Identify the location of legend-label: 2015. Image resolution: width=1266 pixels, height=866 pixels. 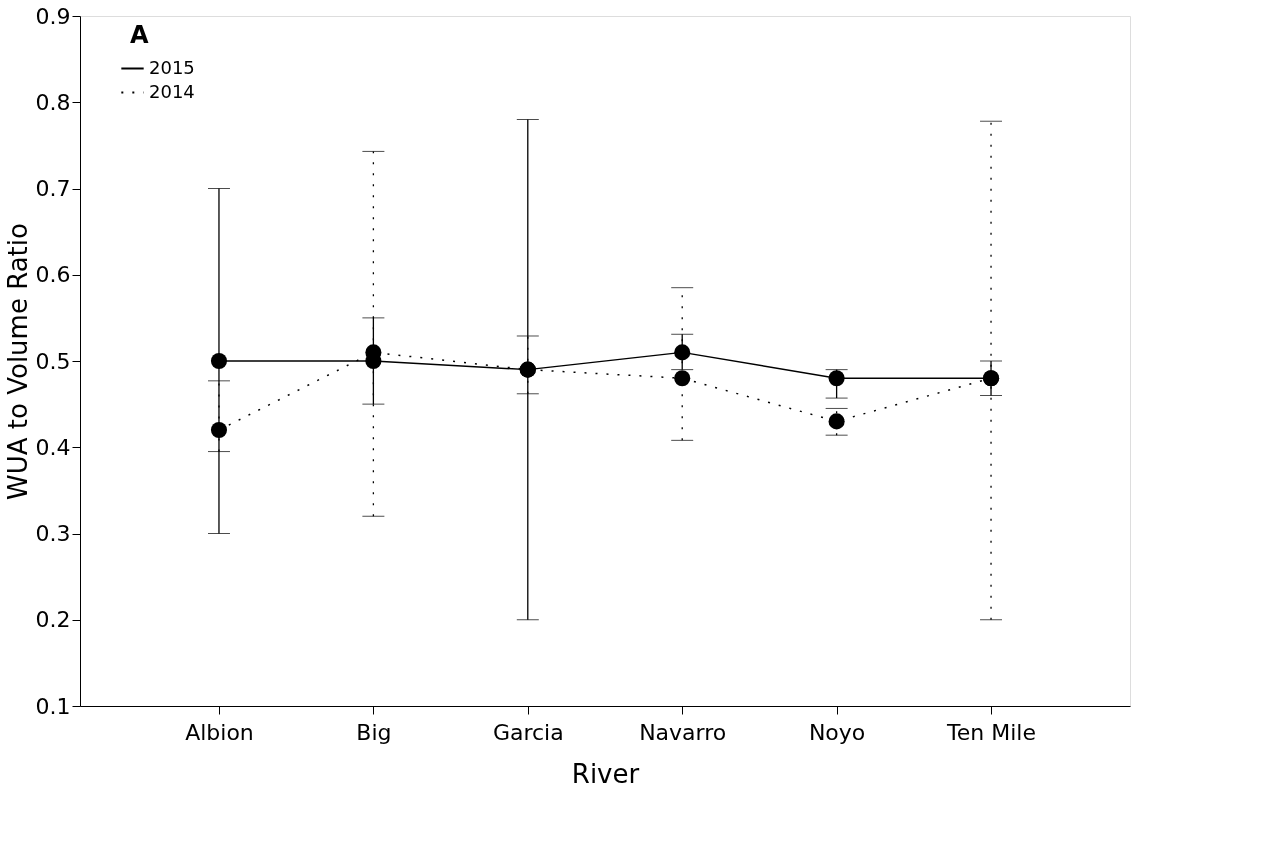
(172, 67).